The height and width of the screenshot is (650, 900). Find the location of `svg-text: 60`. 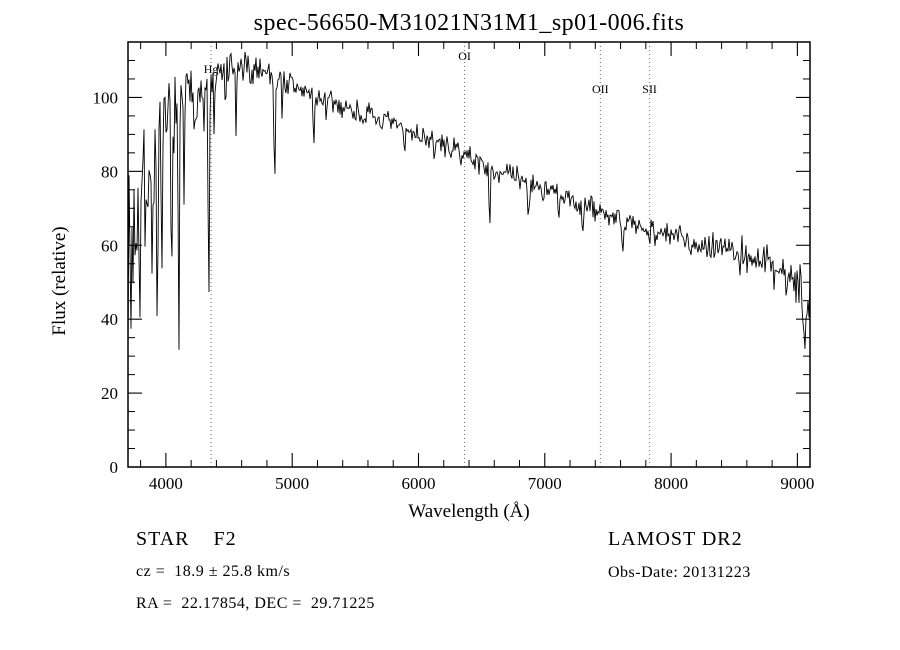

svg-text: 60 is located at coordinates (109, 245).